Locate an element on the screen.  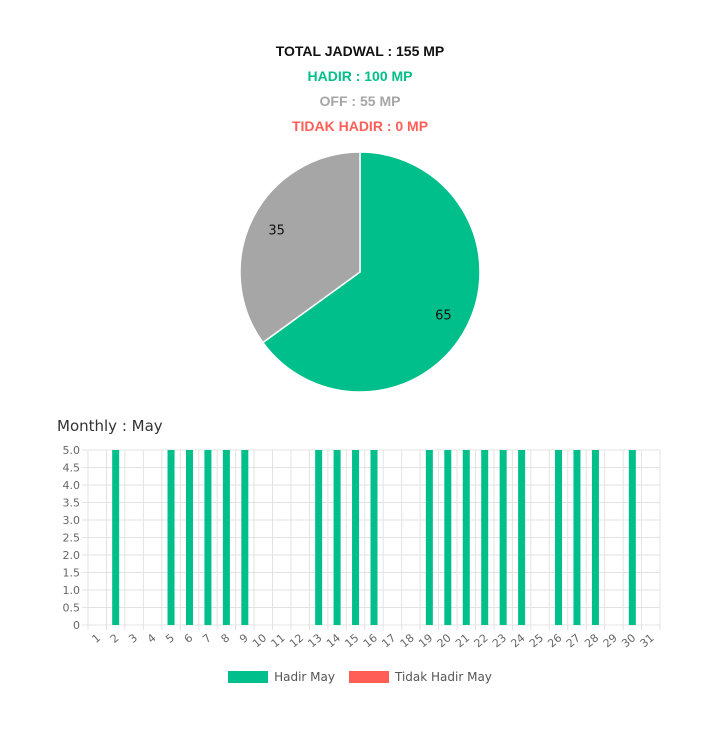
pie-slice-label-1: 35 is located at coordinates (276, 231).